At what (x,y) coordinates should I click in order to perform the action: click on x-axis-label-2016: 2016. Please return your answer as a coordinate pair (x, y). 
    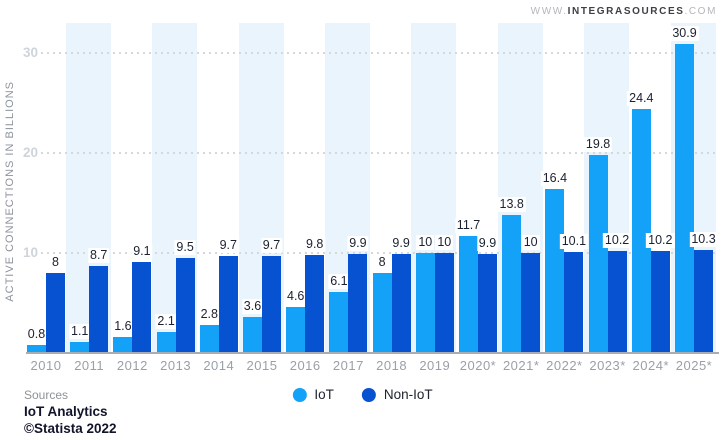
    Looking at the image, I should click on (305, 365).